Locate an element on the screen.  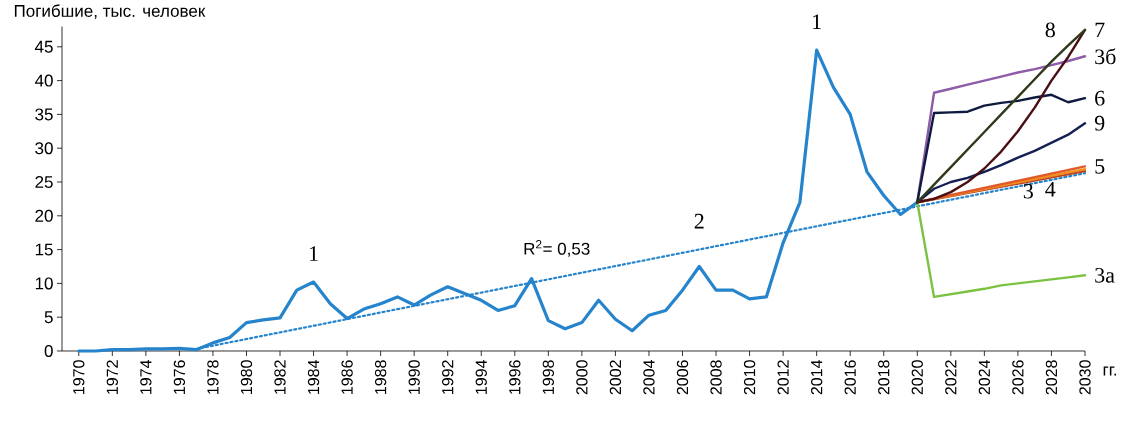
x-tick-label: 2012 is located at coordinates (783, 377).